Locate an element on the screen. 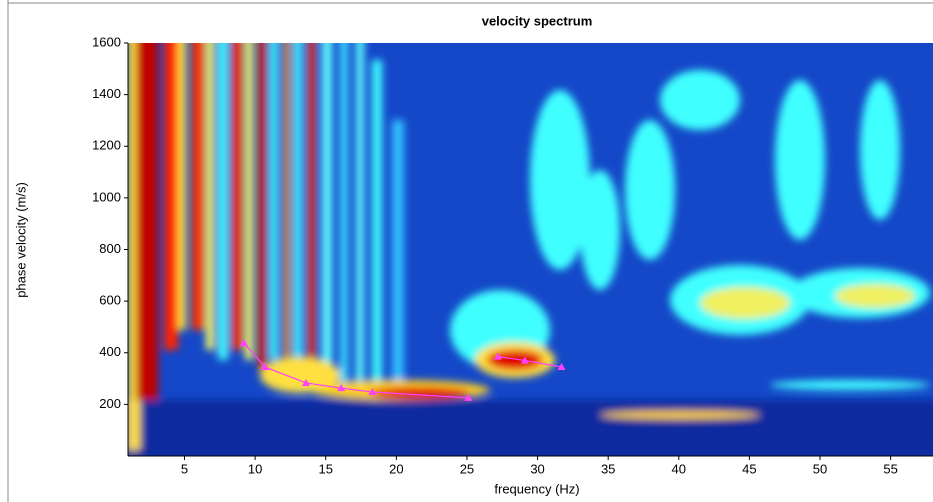 This screenshot has width=933, height=502. x-tick-label: 50 is located at coordinates (820, 468).